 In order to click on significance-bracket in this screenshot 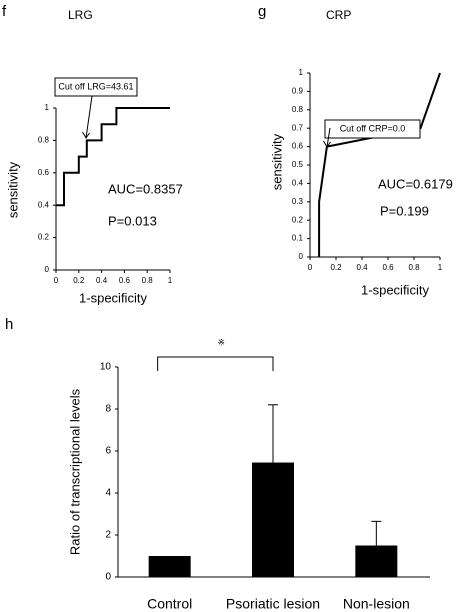, I will do `click(215, 363)`.